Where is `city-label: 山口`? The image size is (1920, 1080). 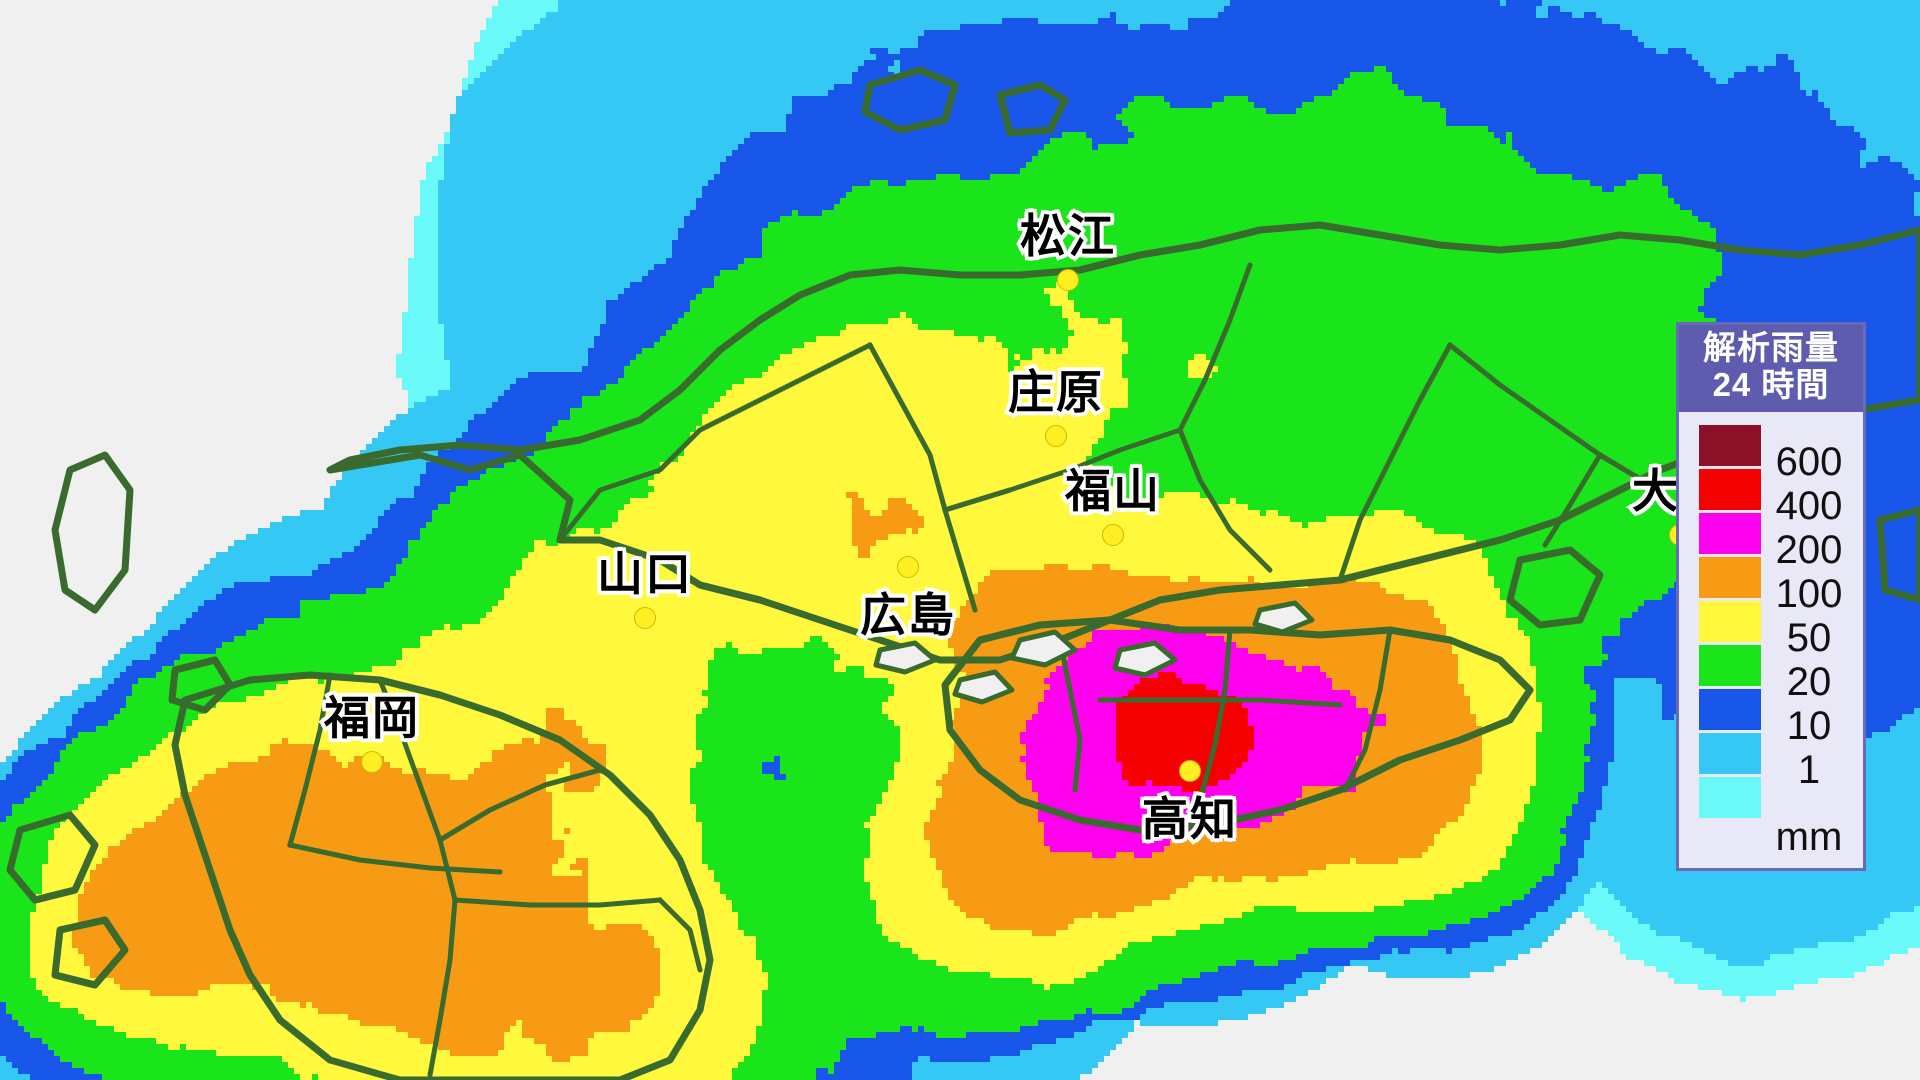 city-label: 山口 is located at coordinates (644, 574).